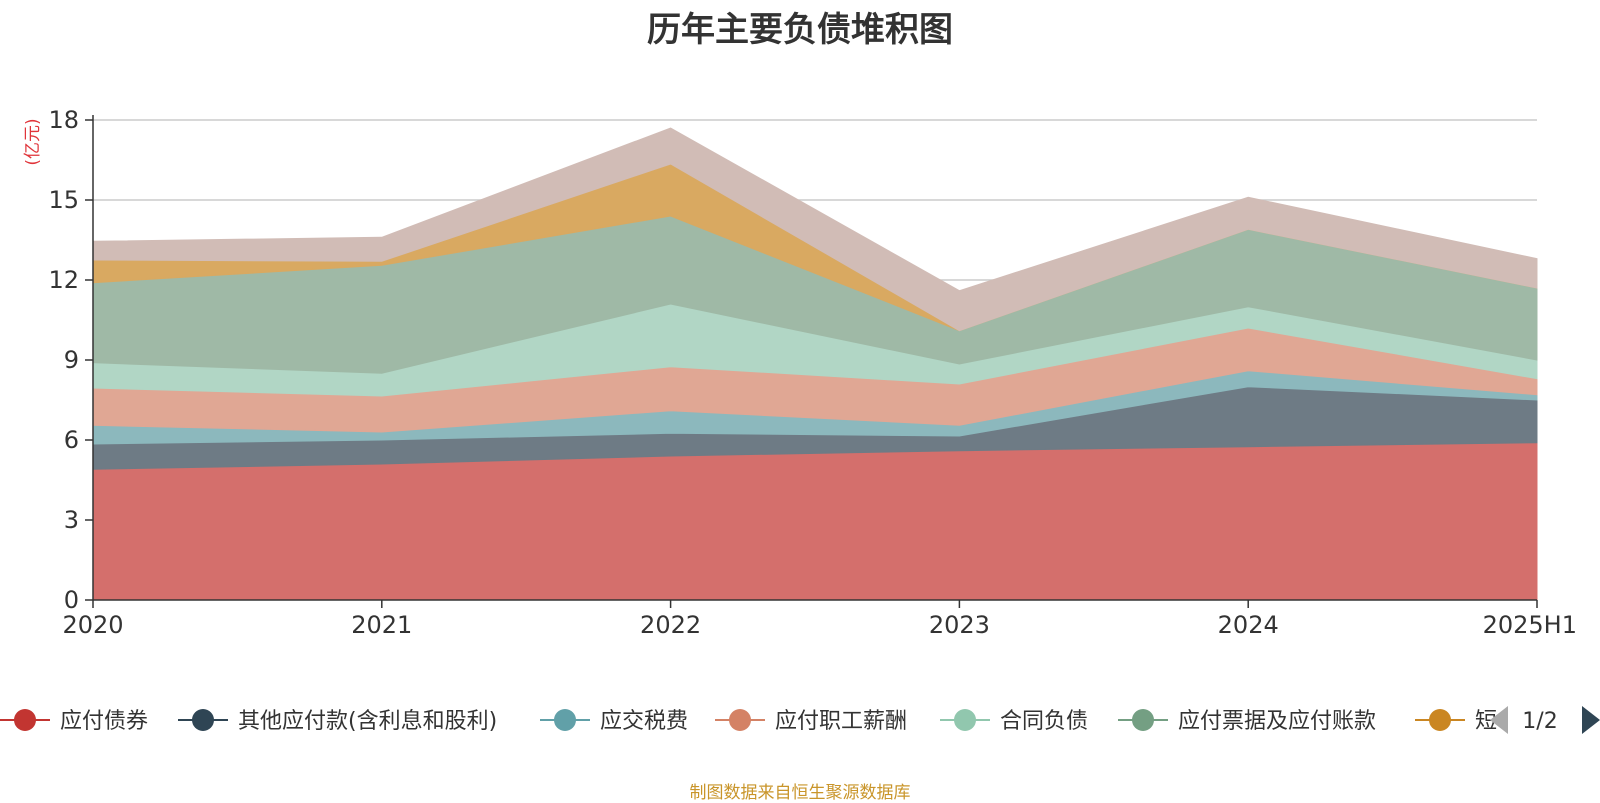  I want to click on x-tick-label-2: 2022, so click(670, 625).